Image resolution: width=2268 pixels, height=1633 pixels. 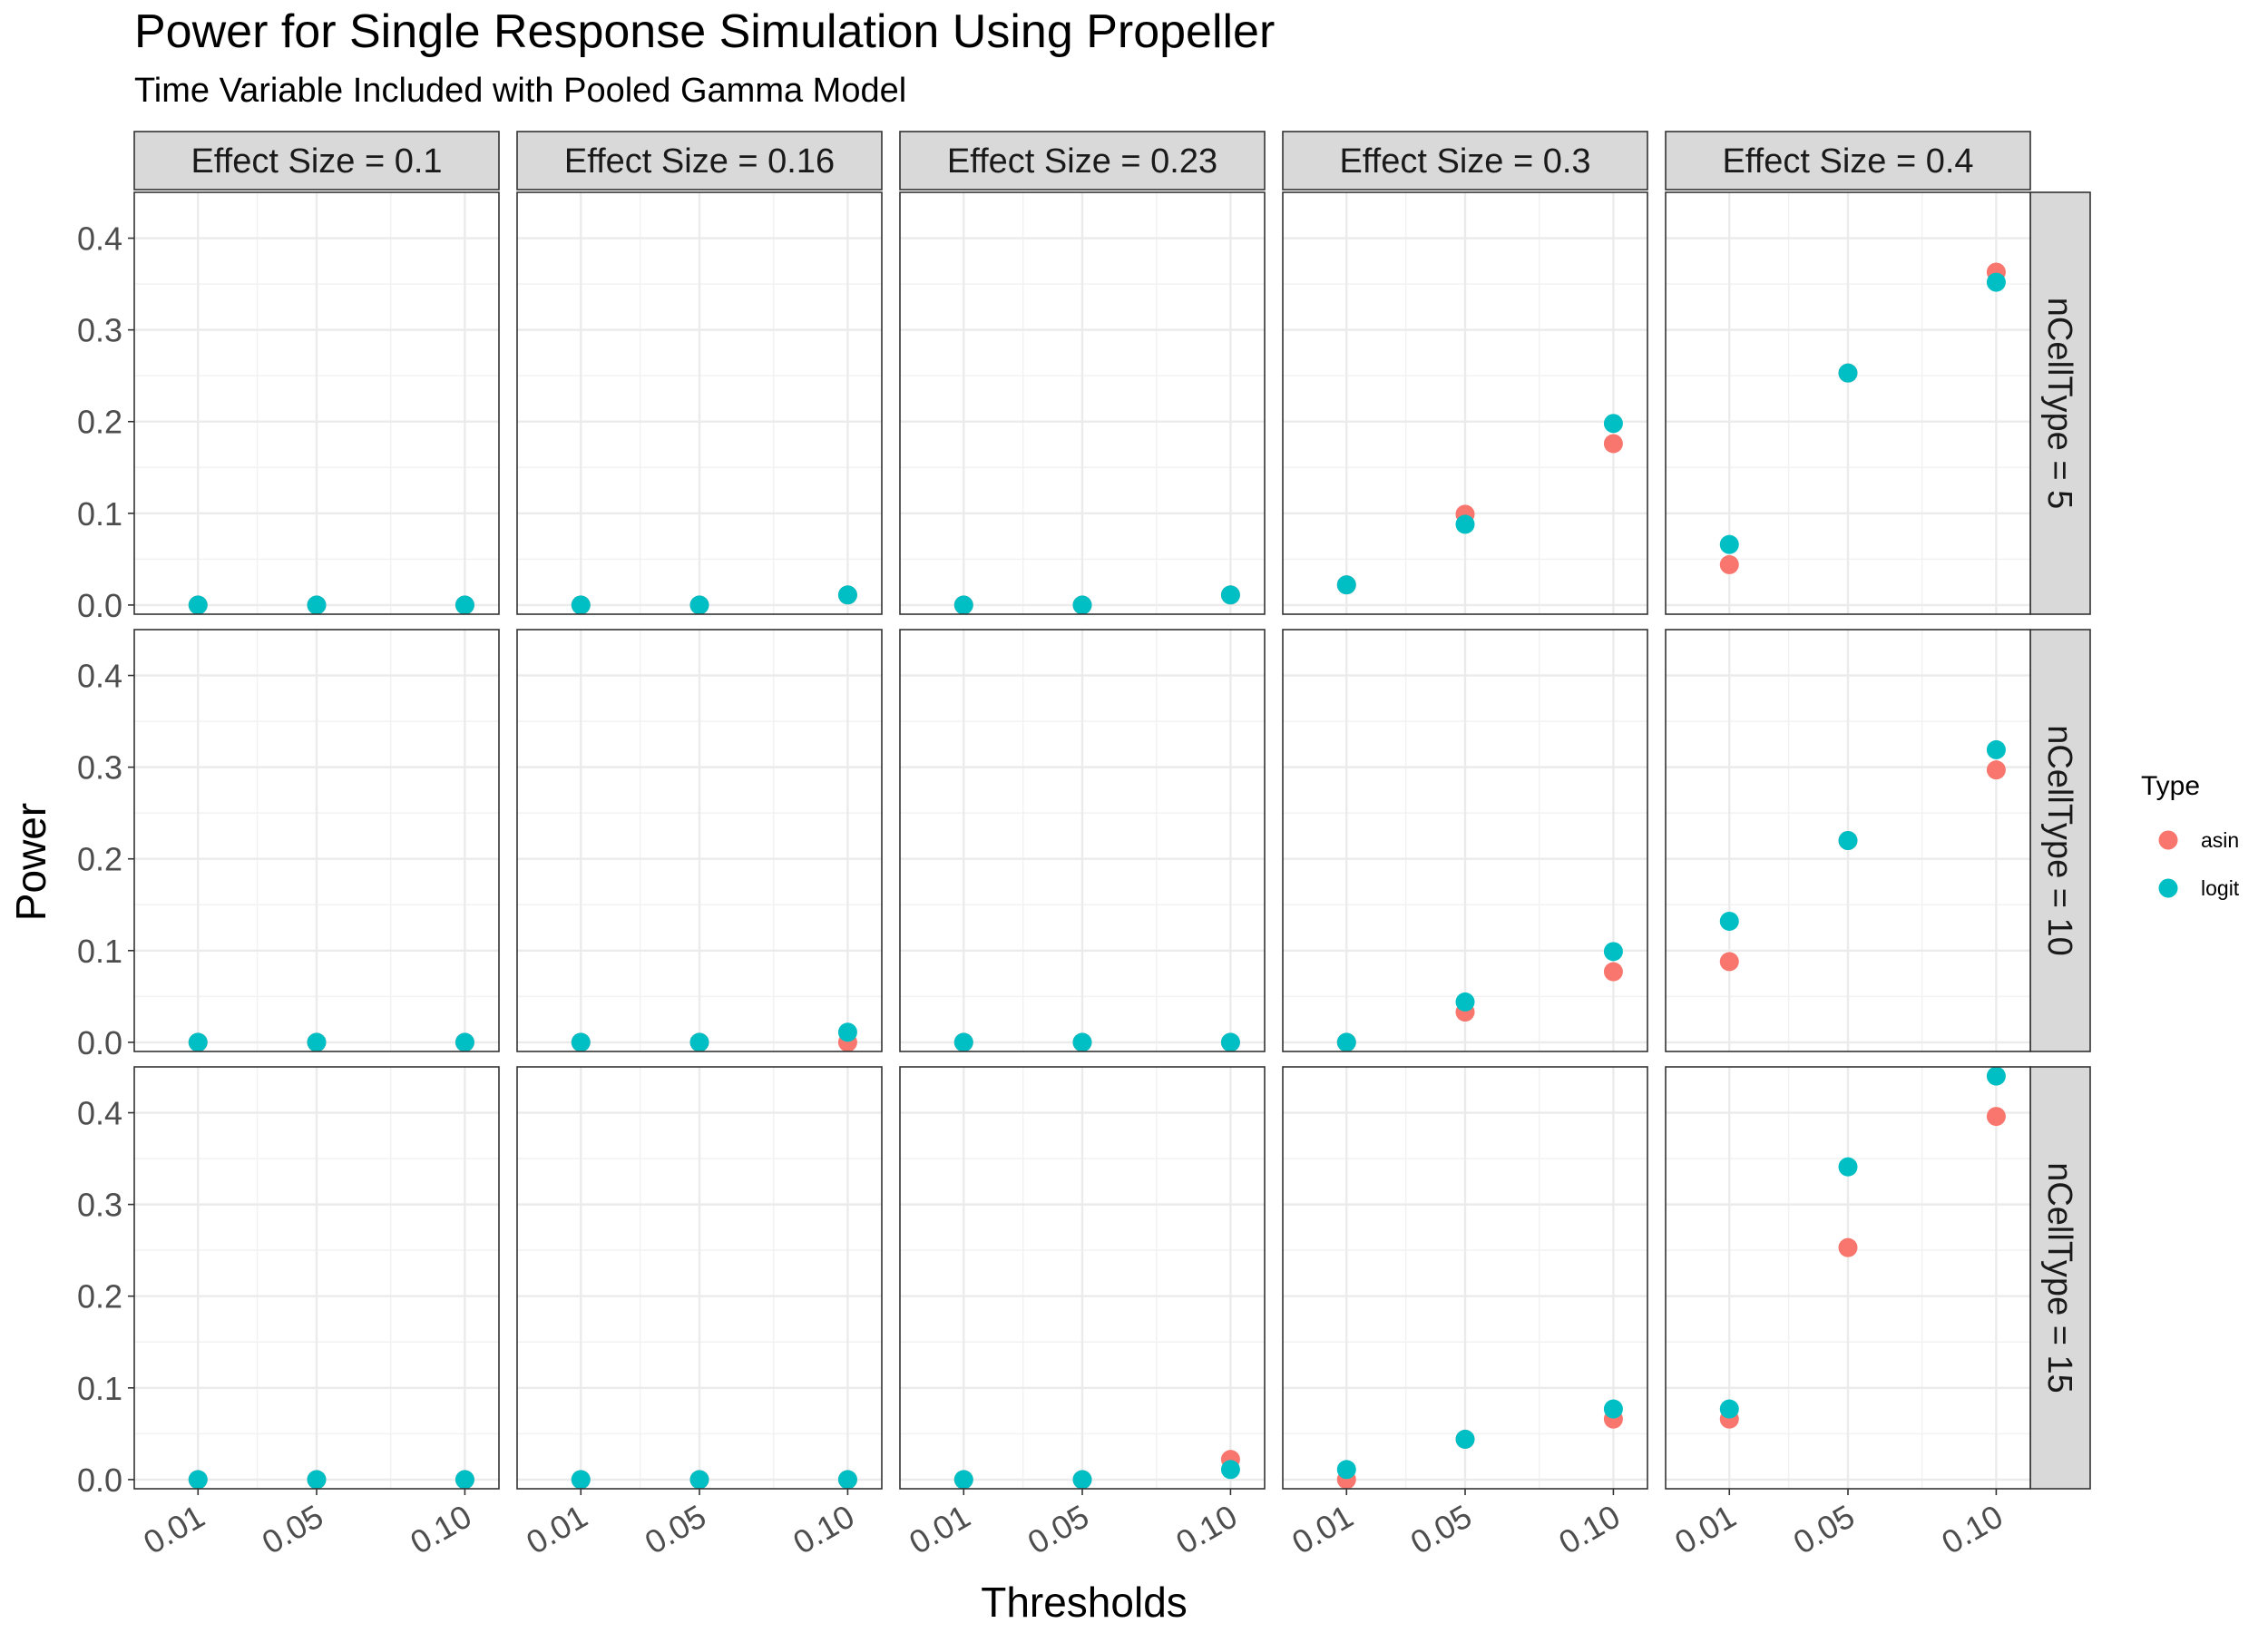 I want to click on legend-label-logit: logit, so click(x=2221, y=888).